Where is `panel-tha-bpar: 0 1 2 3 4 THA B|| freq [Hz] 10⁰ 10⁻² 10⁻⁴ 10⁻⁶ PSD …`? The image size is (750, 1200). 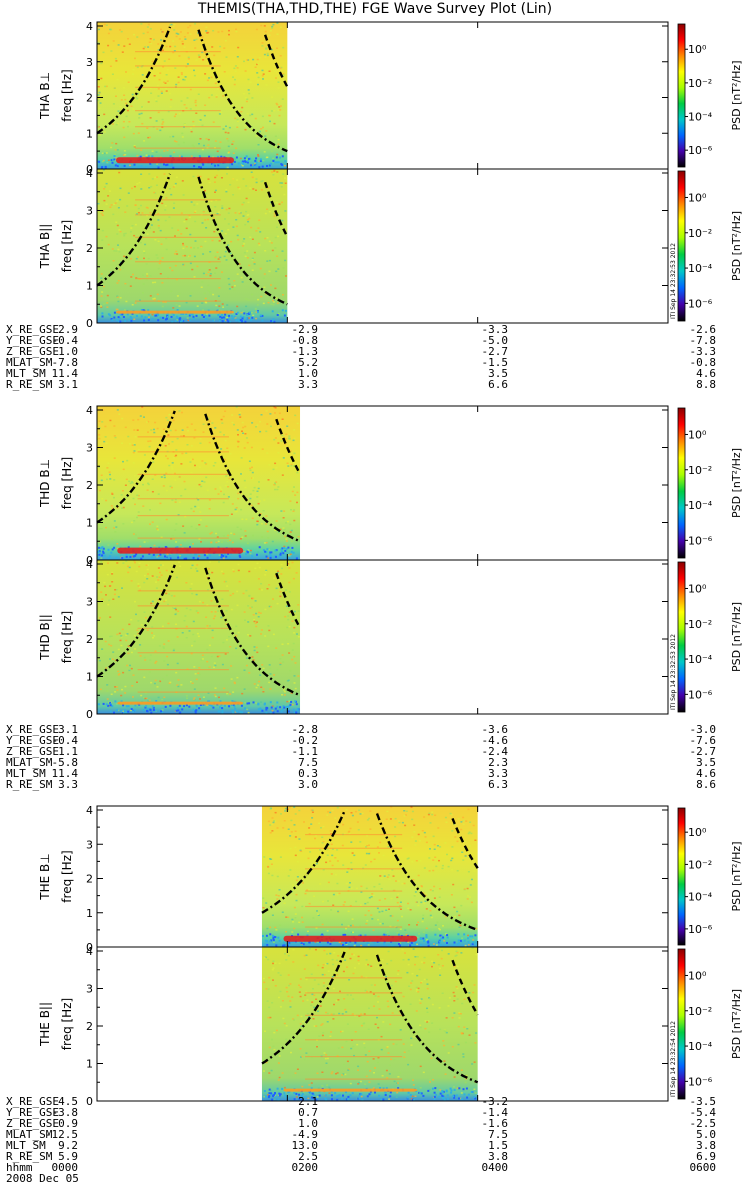
panel-tha-bpar: 0 1 2 3 4 THA B|| freq [Hz] 10⁰ 10⁻² 10⁻⁴ 10⁻⁶ PSD … is located at coordinates (390, 248).